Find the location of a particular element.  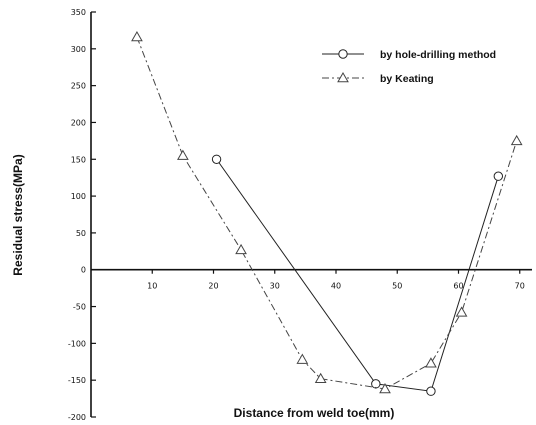

y-tick-label: -200 is located at coordinates (77, 417).